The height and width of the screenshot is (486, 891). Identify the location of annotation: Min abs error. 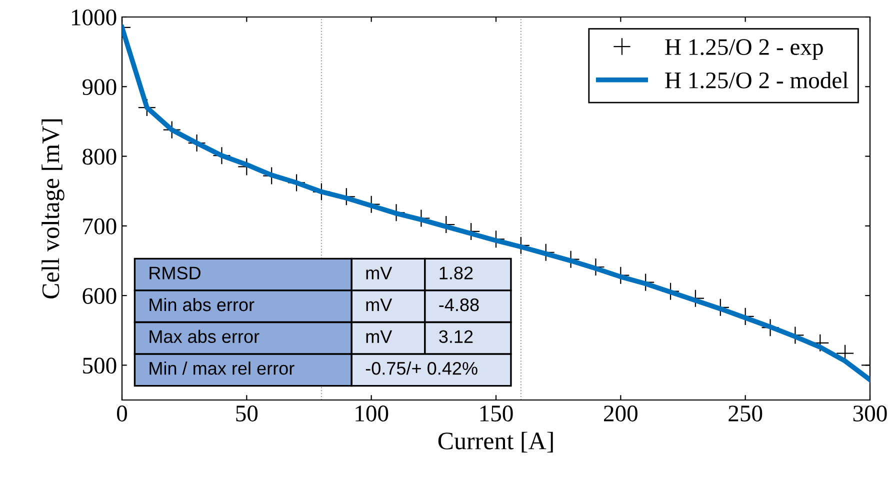
(202, 305).